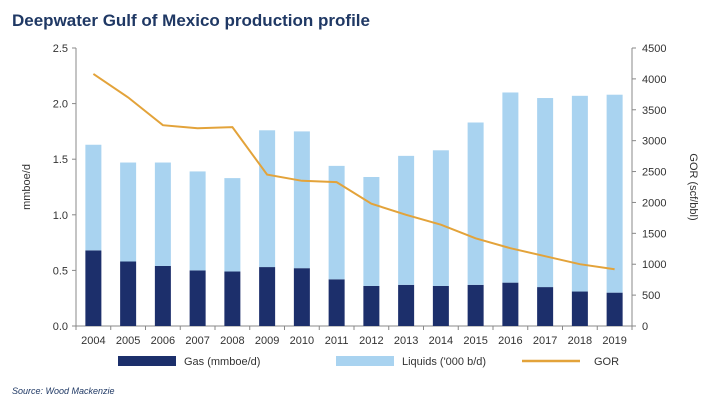 The width and height of the screenshot is (720, 412). Describe the element at coordinates (654, 111) in the screenshot. I see `y2-tick-label: 3500` at that location.